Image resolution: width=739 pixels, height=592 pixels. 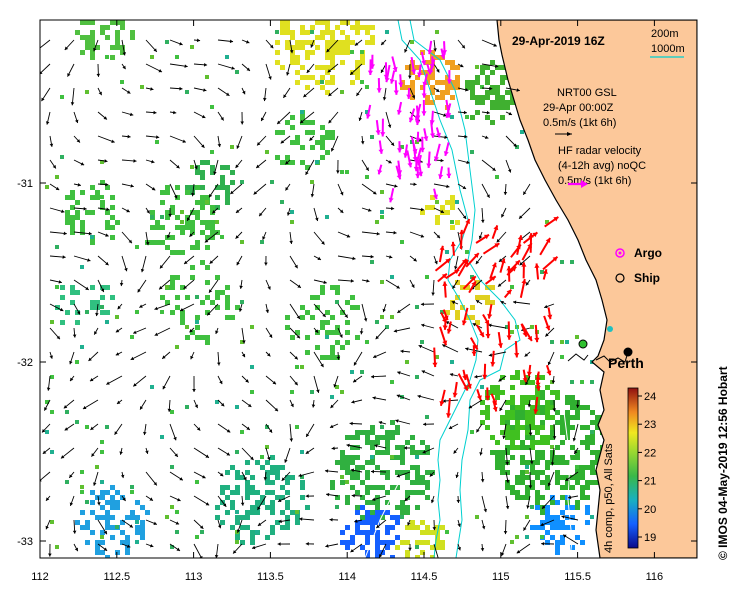 I want to click on radar-legend-line2: (4-12h avg) noQC, so click(x=602, y=166).